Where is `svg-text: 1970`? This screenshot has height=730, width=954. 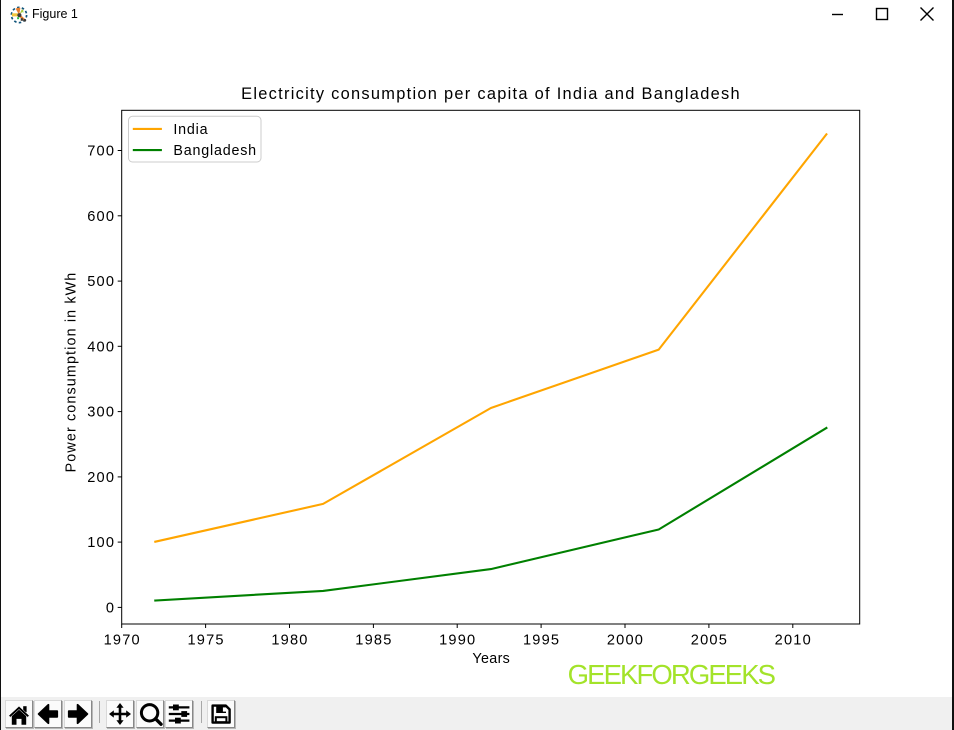
svg-text: 1970 is located at coordinates (122, 640).